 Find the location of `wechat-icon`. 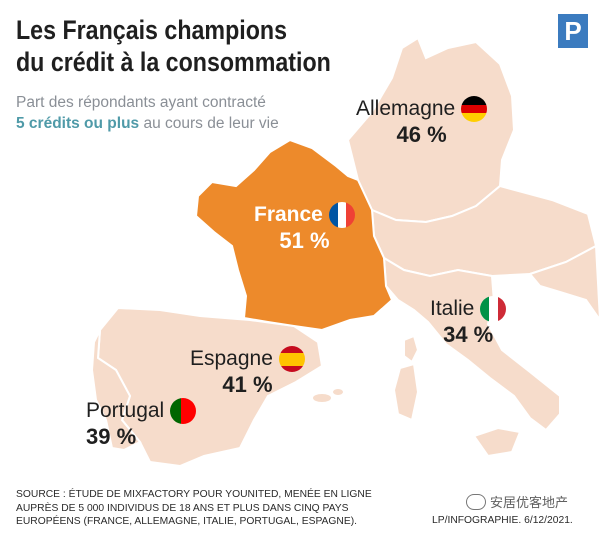

wechat-icon is located at coordinates (476, 501).